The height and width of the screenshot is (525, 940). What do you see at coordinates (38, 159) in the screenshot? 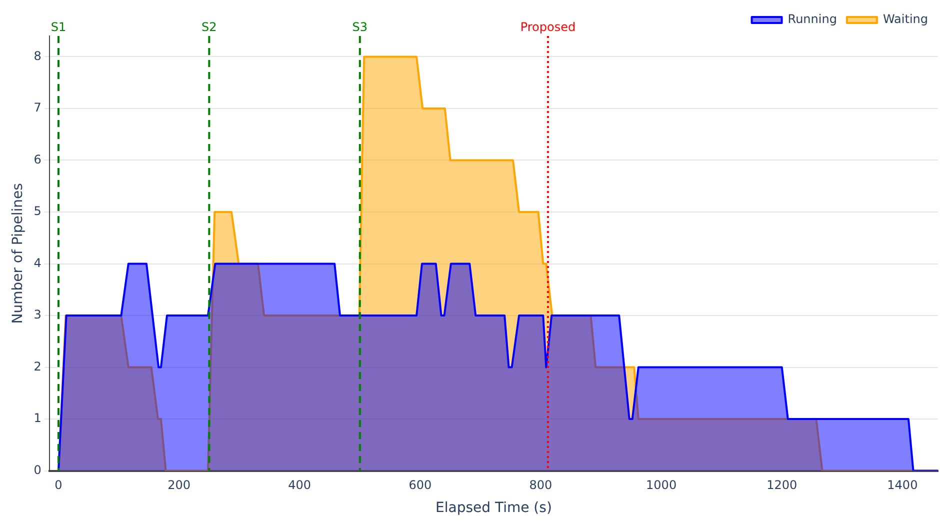
I see `y-tick-label: 6` at bounding box center [38, 159].